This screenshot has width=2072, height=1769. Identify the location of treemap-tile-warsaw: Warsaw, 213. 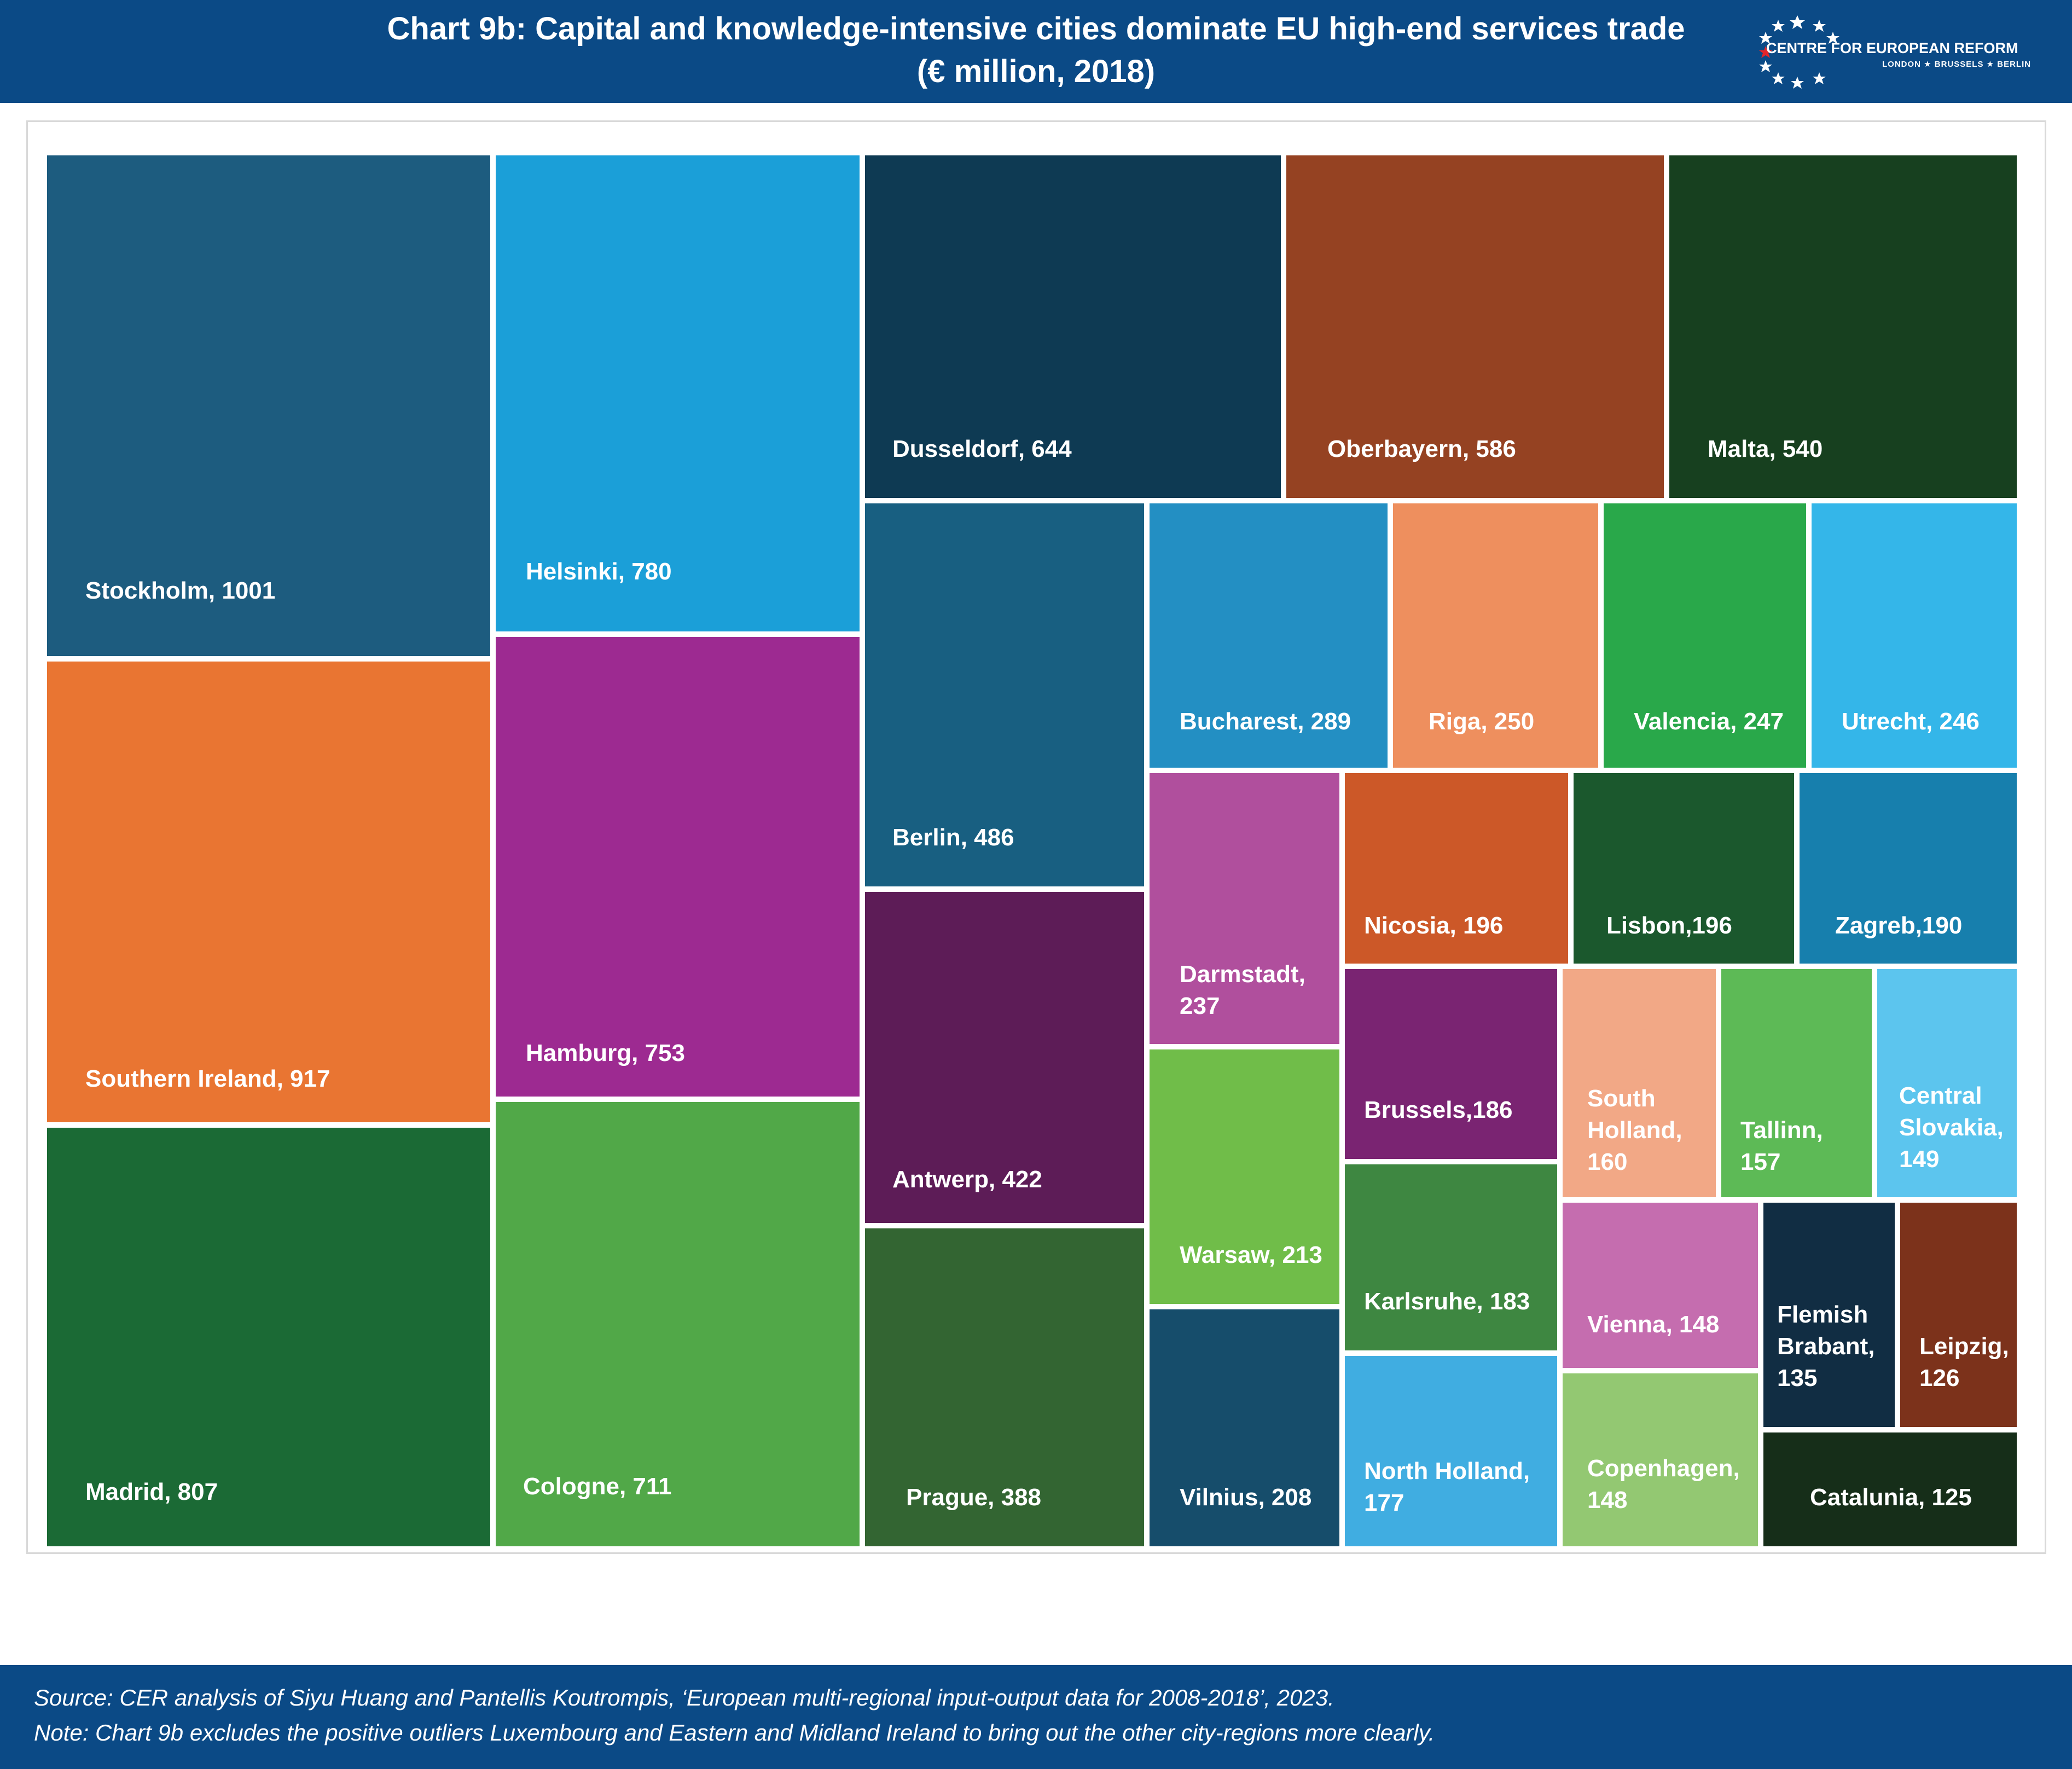
(1244, 1177).